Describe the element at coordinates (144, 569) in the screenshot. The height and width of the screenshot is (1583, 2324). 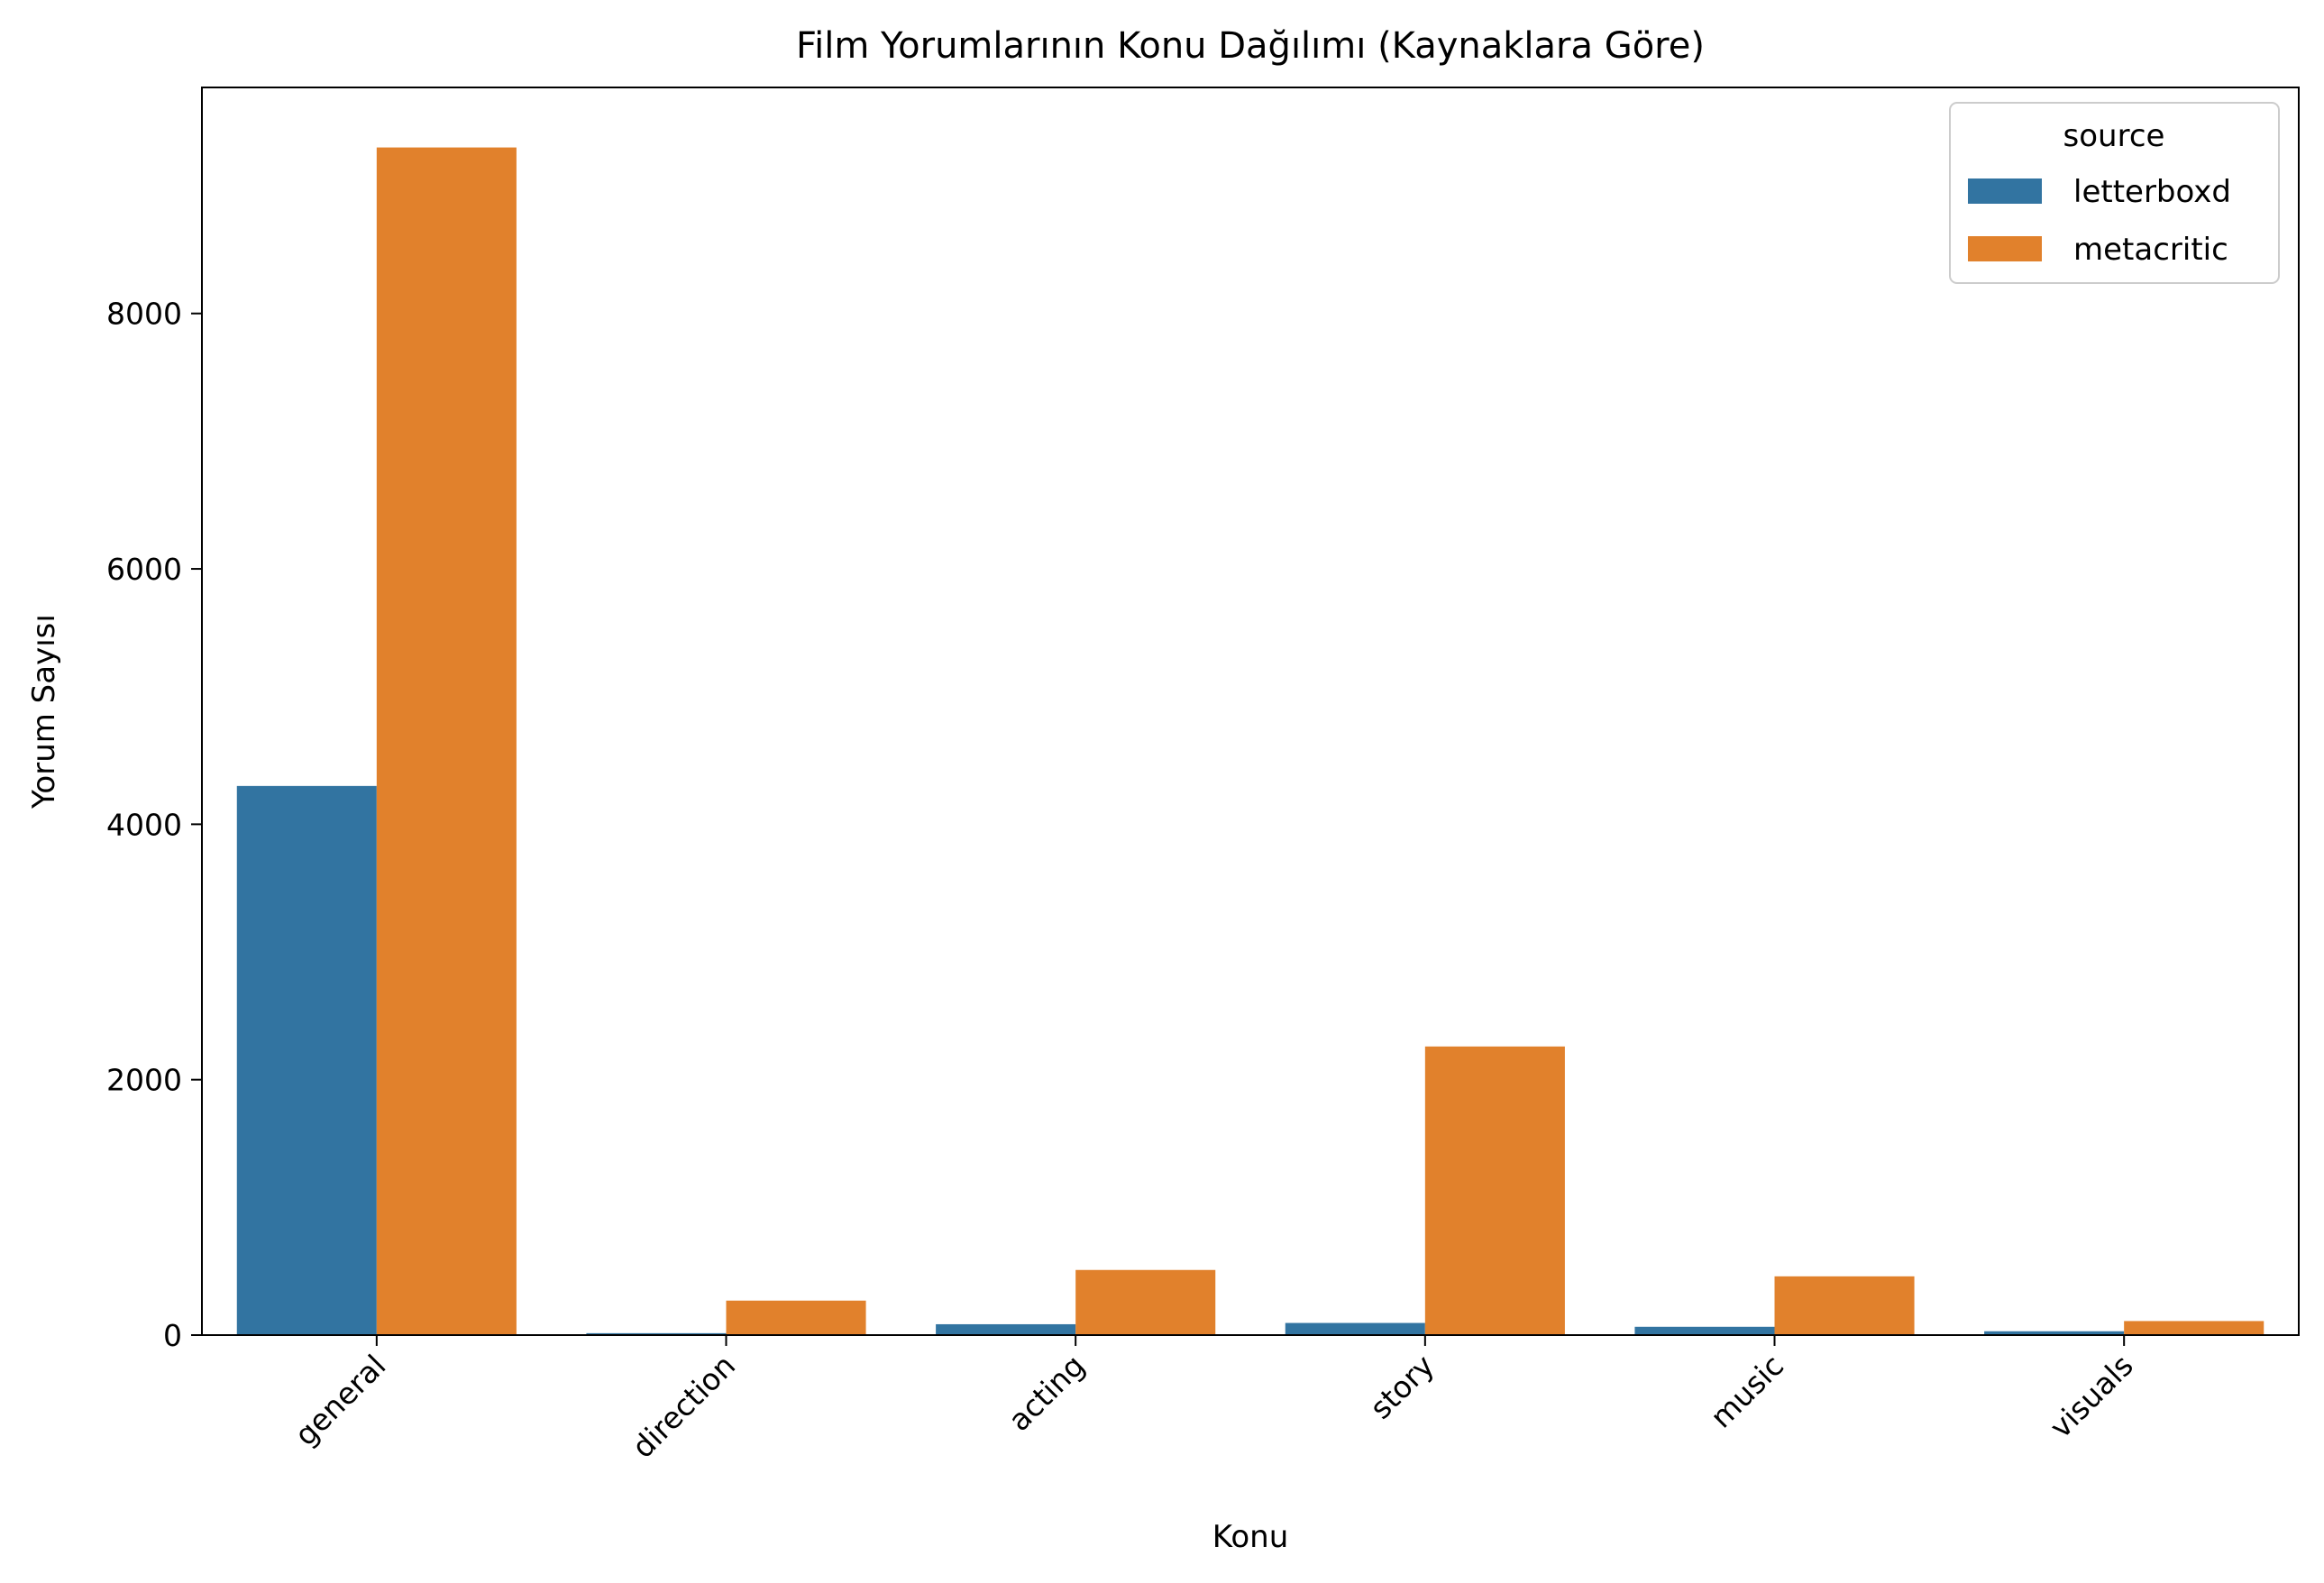
I see `y-tick-label: 6000` at that location.